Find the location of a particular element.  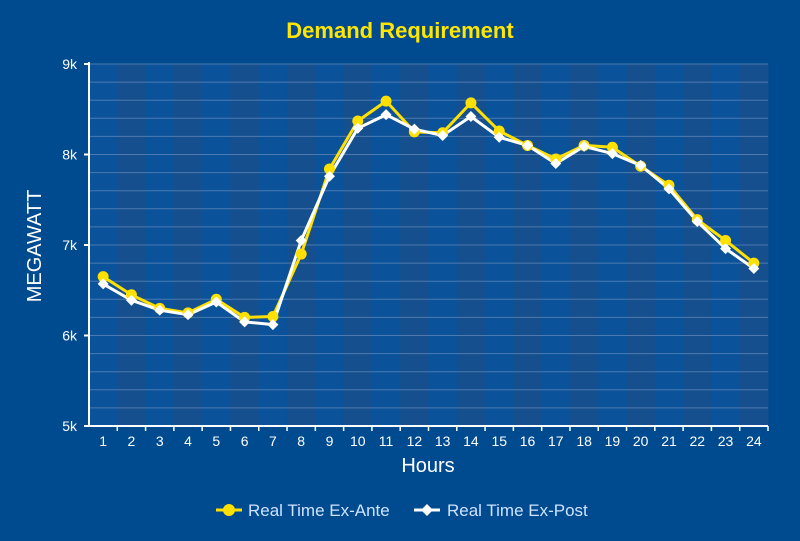

x-tick-label: 7 is located at coordinates (273, 441).